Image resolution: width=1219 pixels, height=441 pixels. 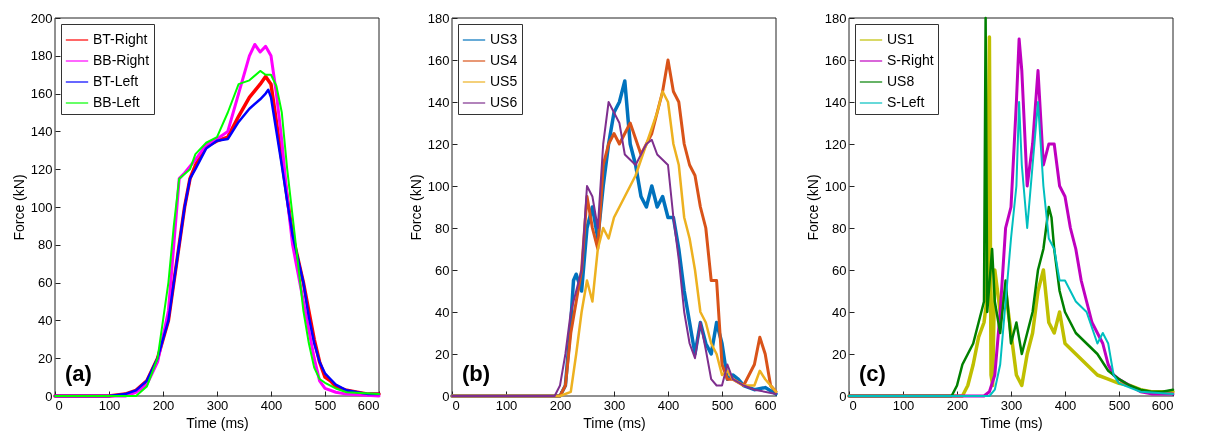 I want to click on annotation: (c), so click(x=872, y=373).